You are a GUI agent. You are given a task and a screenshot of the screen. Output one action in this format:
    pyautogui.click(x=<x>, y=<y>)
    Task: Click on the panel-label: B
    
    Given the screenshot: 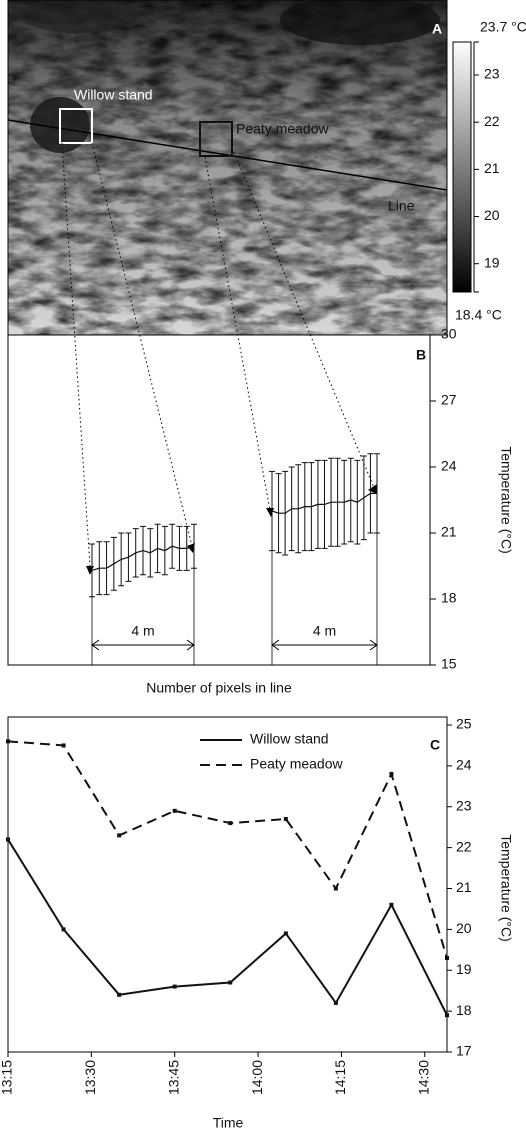 What is the action you would take?
    pyautogui.click(x=421, y=355)
    